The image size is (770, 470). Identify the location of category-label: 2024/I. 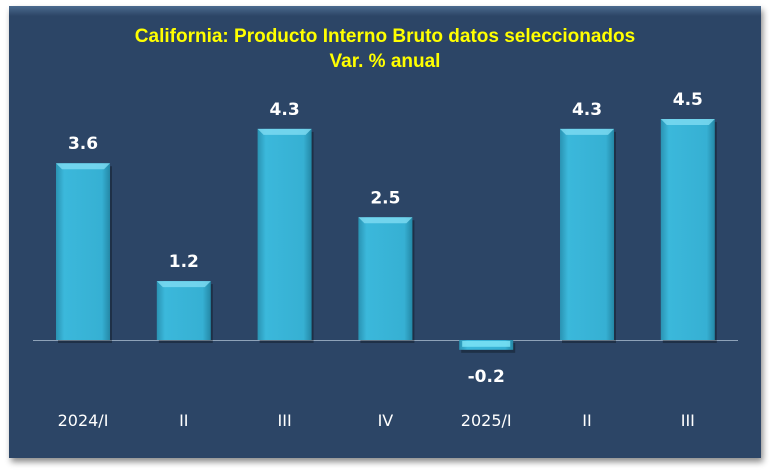
(83, 420).